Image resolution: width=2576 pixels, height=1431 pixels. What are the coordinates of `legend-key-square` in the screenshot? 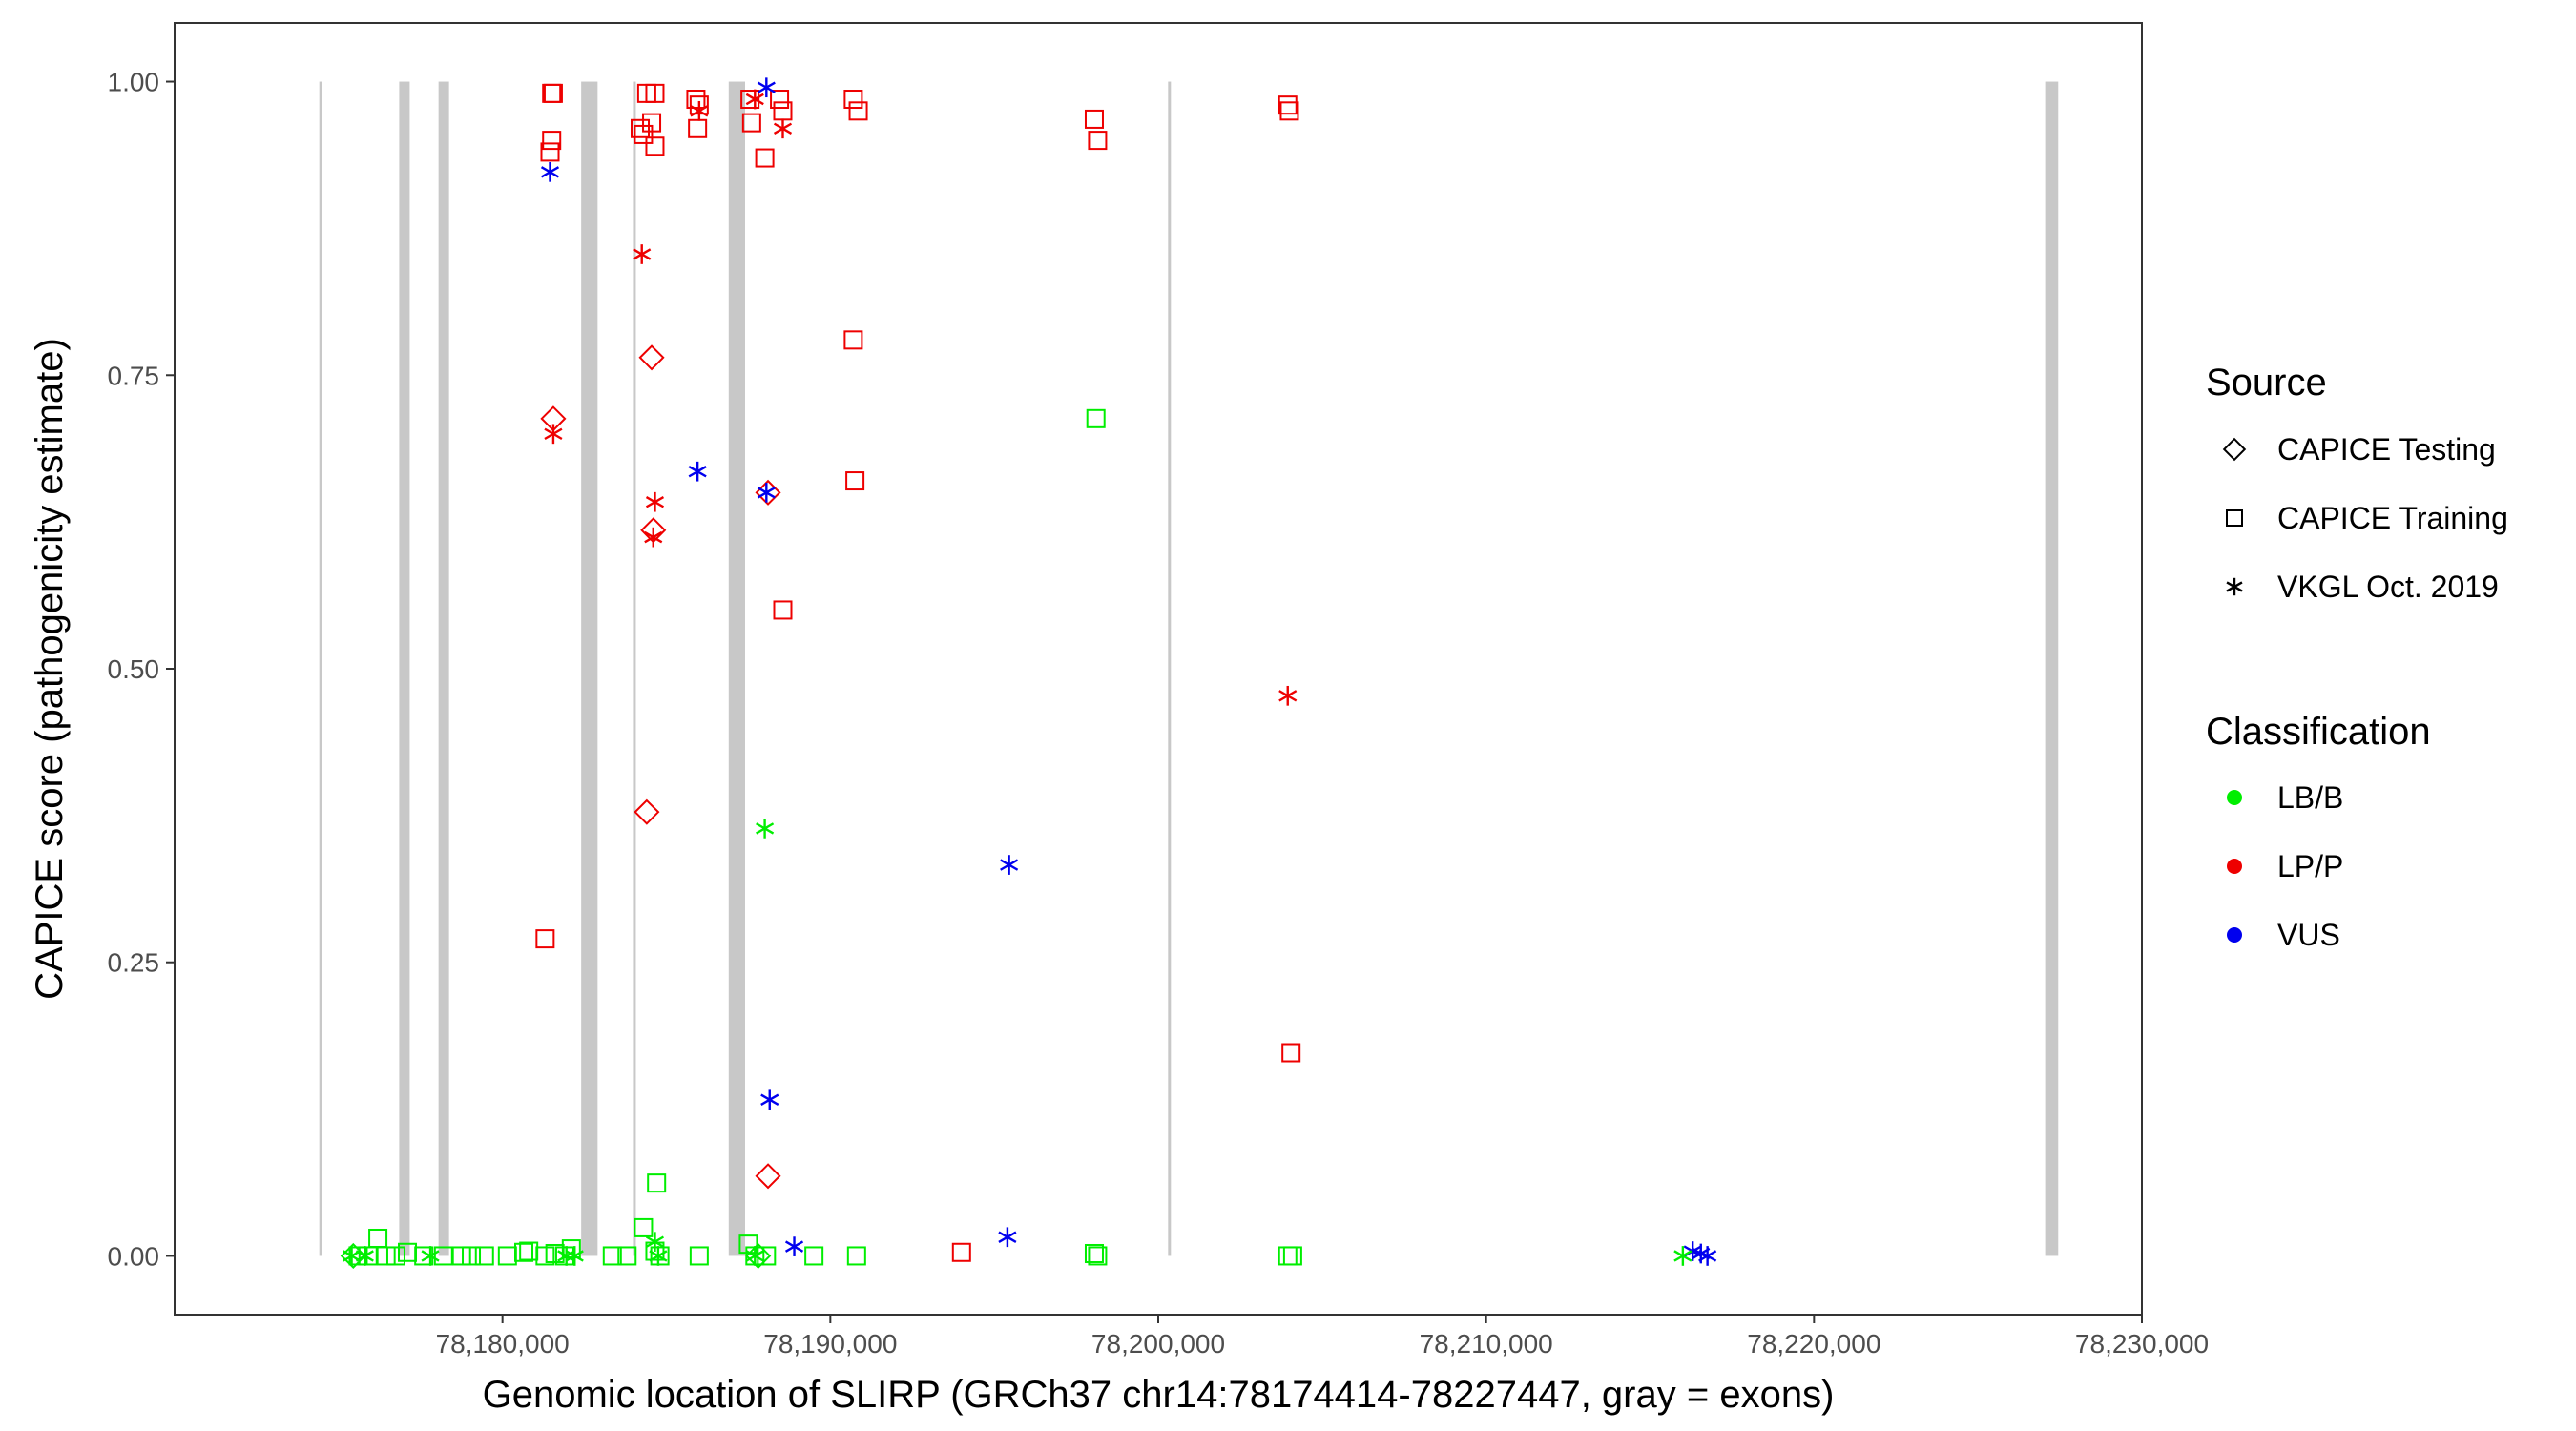 It's located at (2234, 518).